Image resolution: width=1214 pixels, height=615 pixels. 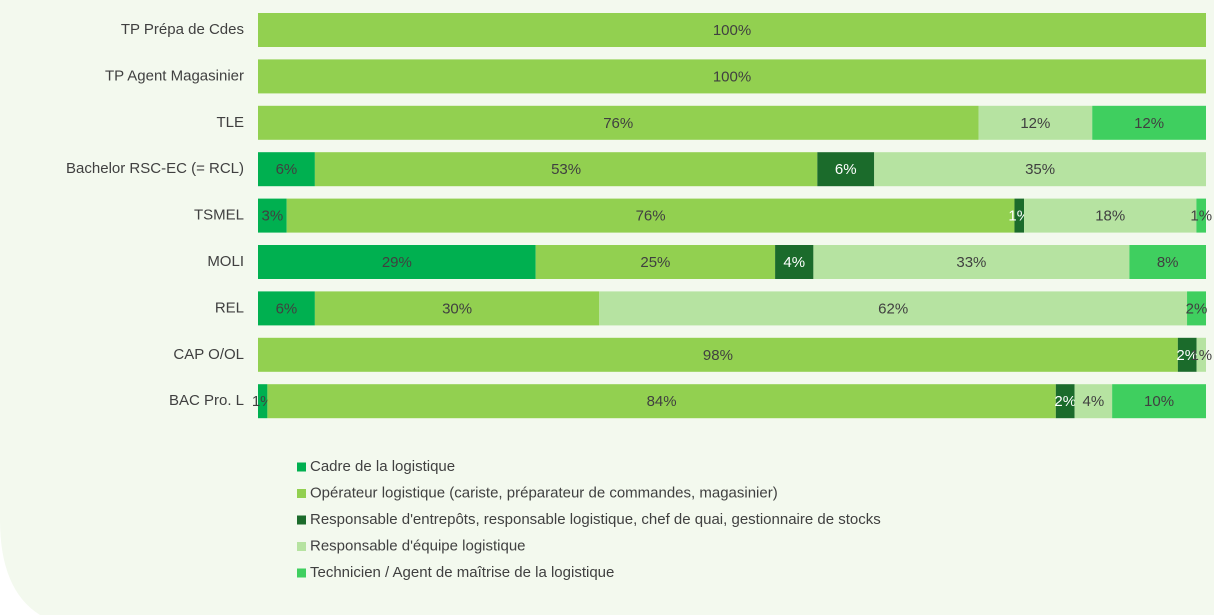 I want to click on data-label: 3%, so click(x=273, y=216).